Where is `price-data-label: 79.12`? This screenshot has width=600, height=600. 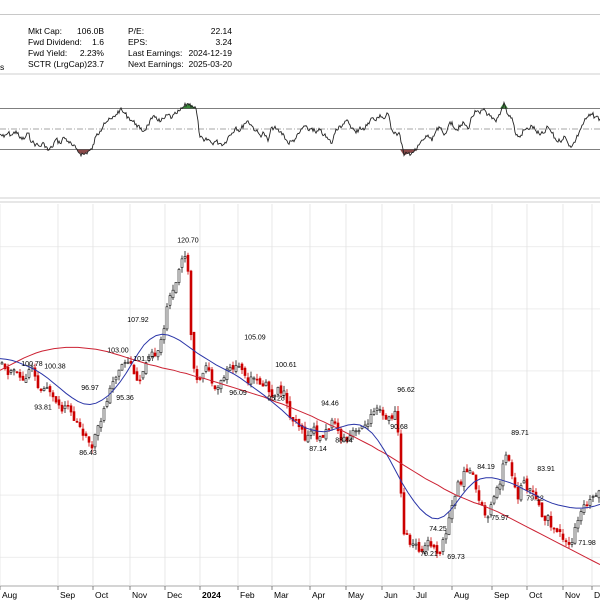
price-data-label: 79.12 is located at coordinates (535, 499).